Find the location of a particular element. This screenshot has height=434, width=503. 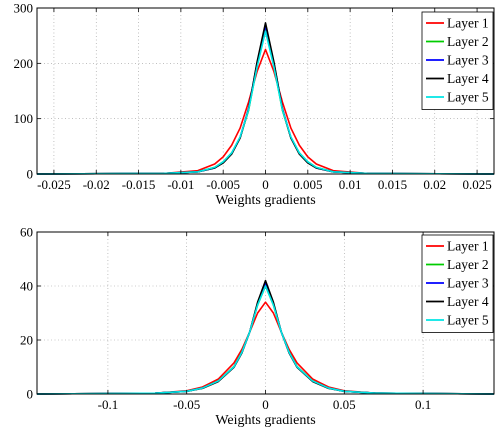

x-tick-label: -0.05 is located at coordinates (186, 404).